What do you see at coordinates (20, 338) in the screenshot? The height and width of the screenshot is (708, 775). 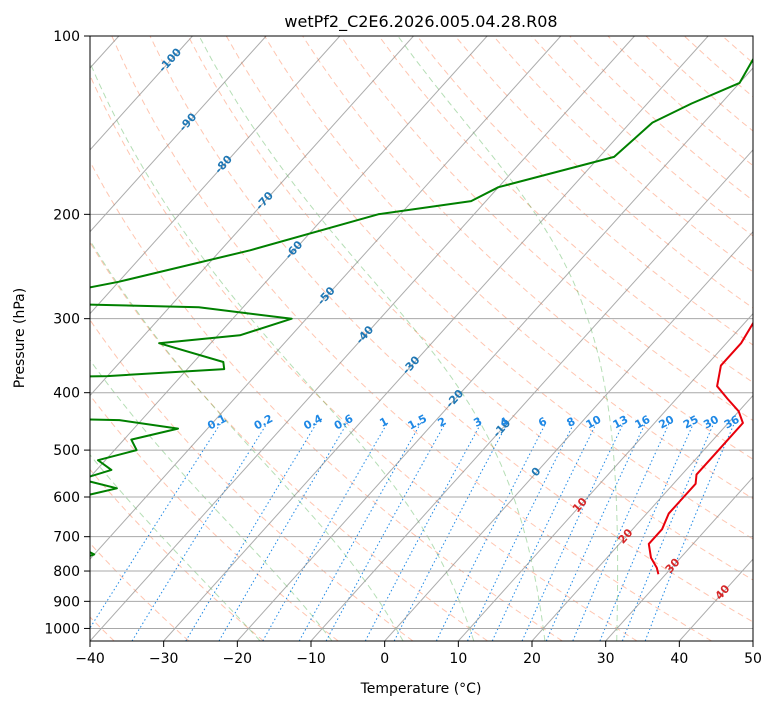 I see `y-axis-title: Pressure (hPa)` at bounding box center [20, 338].